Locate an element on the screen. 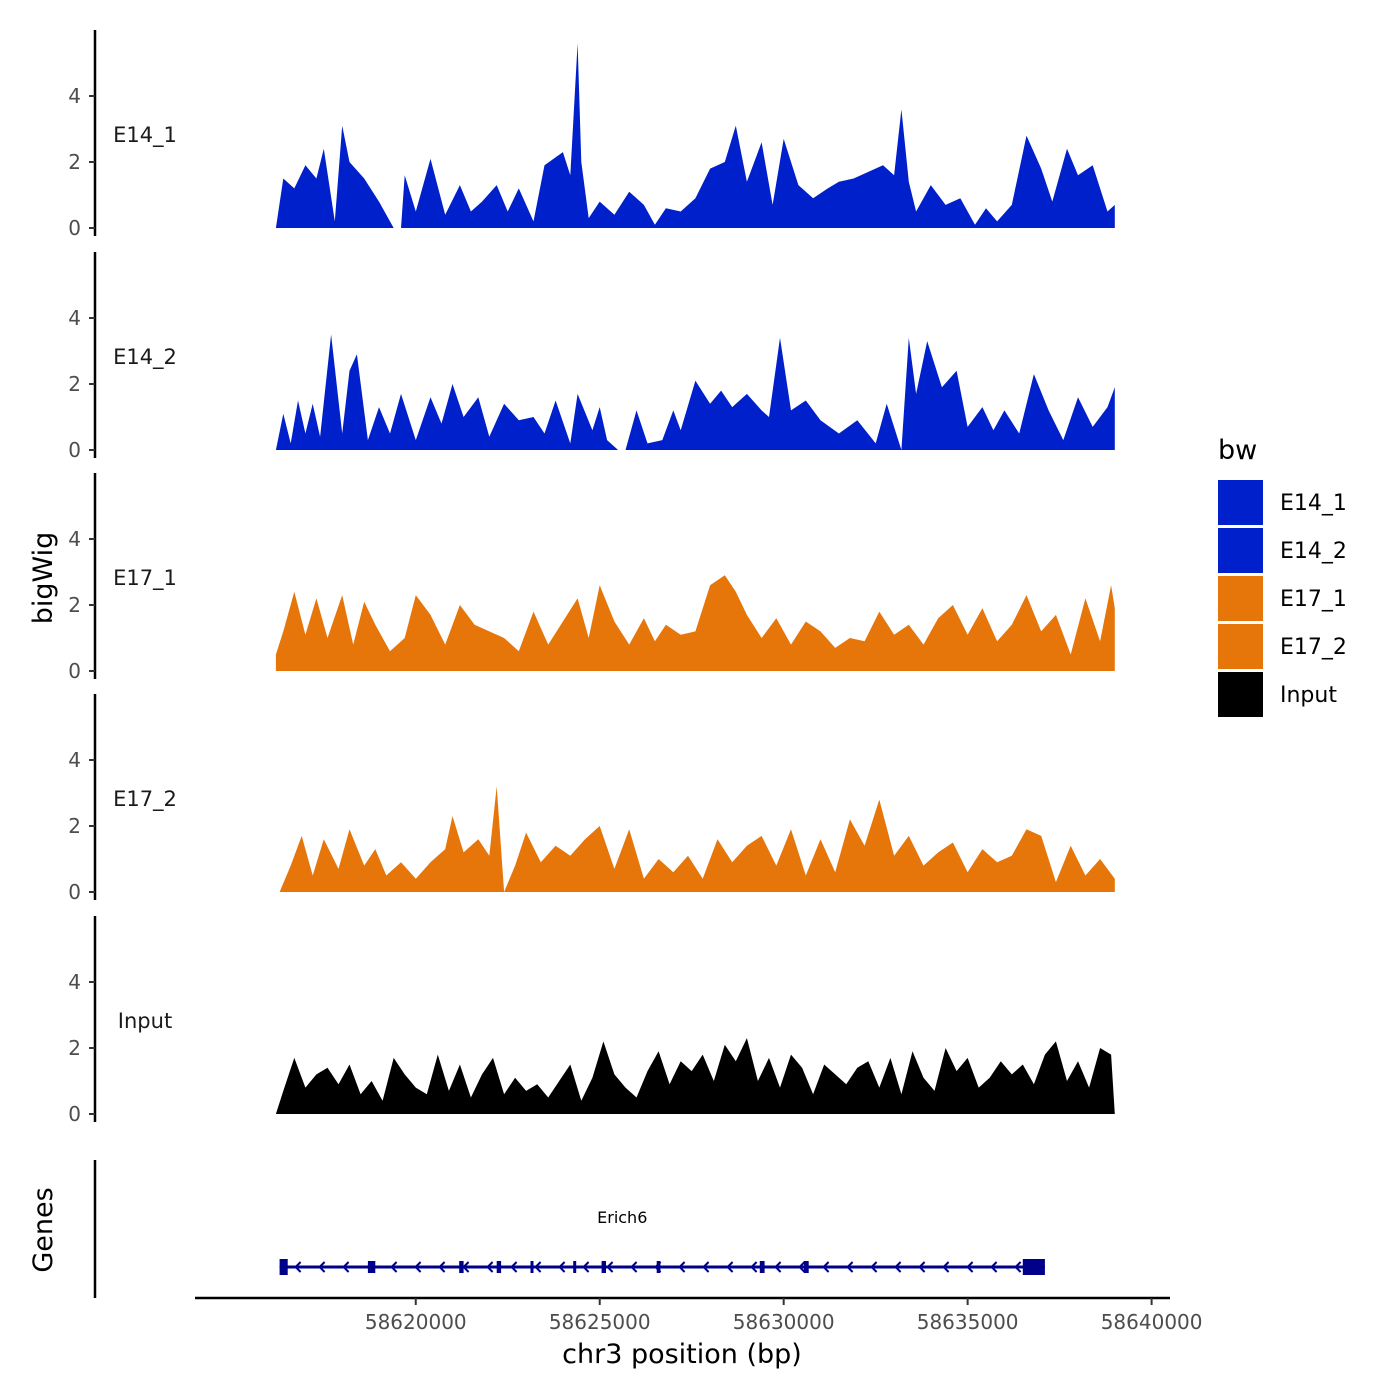  track-e14_1: 0 2 4 E14_1 is located at coordinates (591, 135).